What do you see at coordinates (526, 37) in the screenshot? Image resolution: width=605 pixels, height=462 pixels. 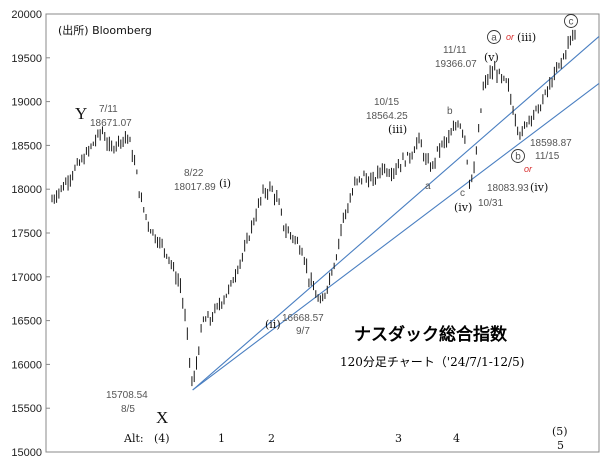 I see `wave-iii-alt-label: (ⅲ)` at bounding box center [526, 37].